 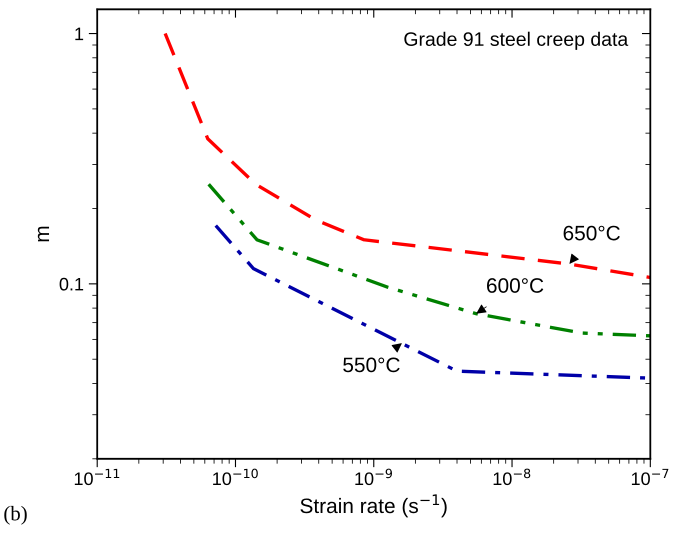 What do you see at coordinates (373, 477) in the screenshot?
I see `x-tick-label: 10$^{−9}$` at bounding box center [373, 477].